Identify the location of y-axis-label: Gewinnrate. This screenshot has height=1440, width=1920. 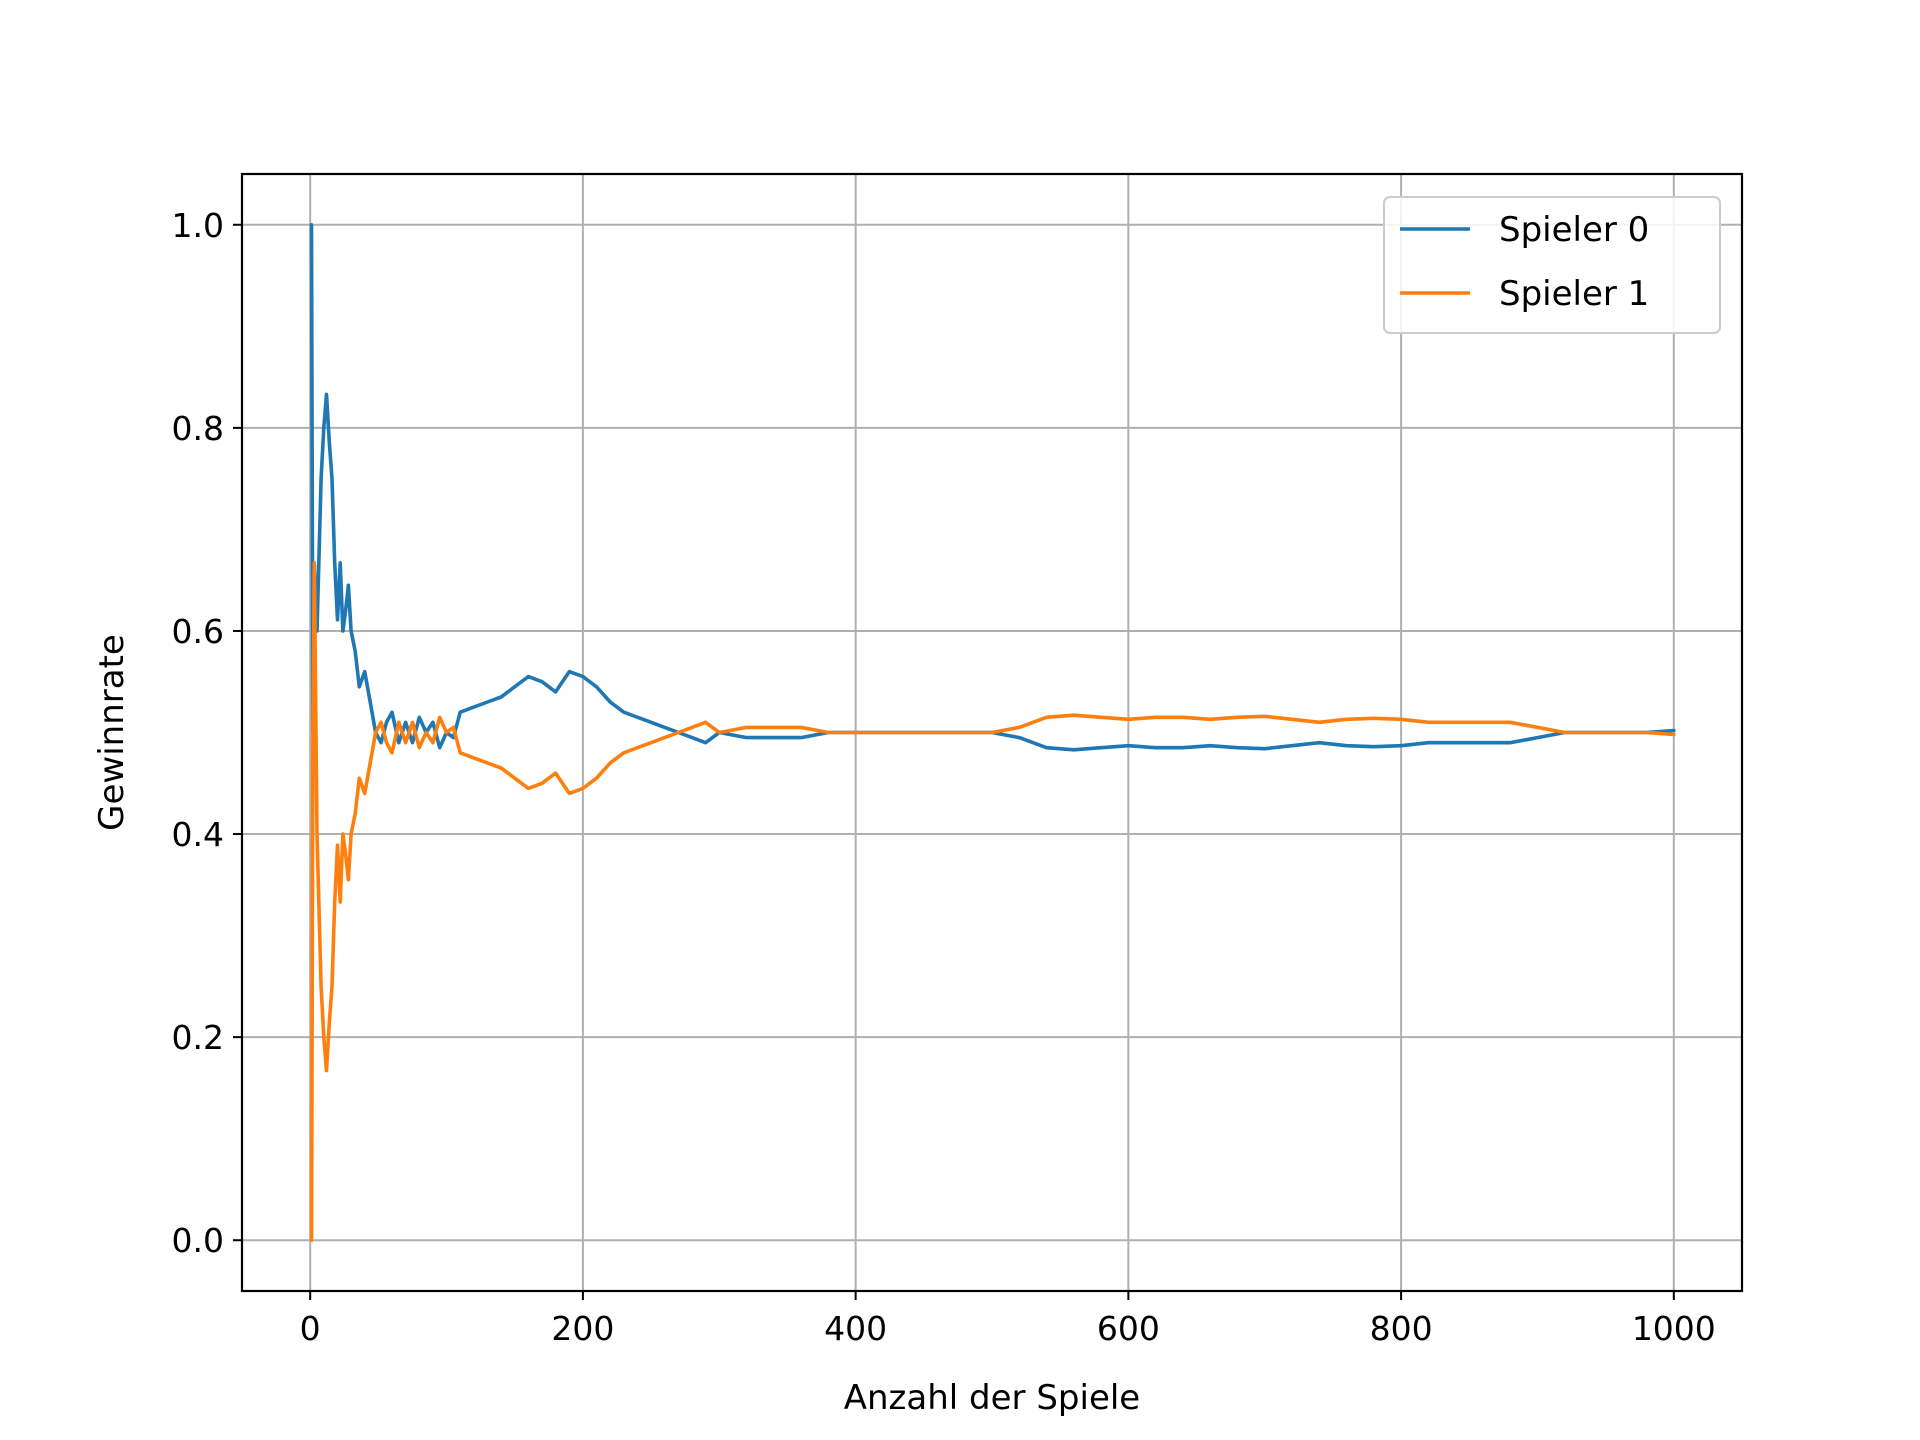
(112, 732).